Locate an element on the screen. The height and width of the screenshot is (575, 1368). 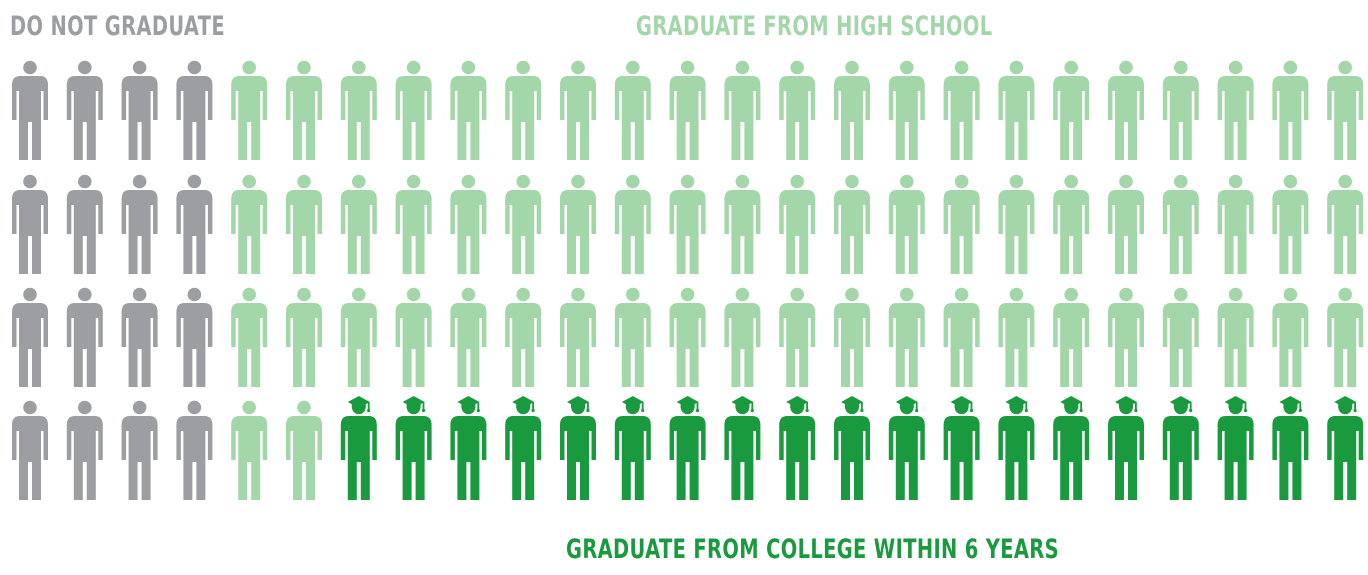
graduate-college-label: GRADUATE FROM COLLEGE WITHIN 6 YEARS is located at coordinates (812, 549).